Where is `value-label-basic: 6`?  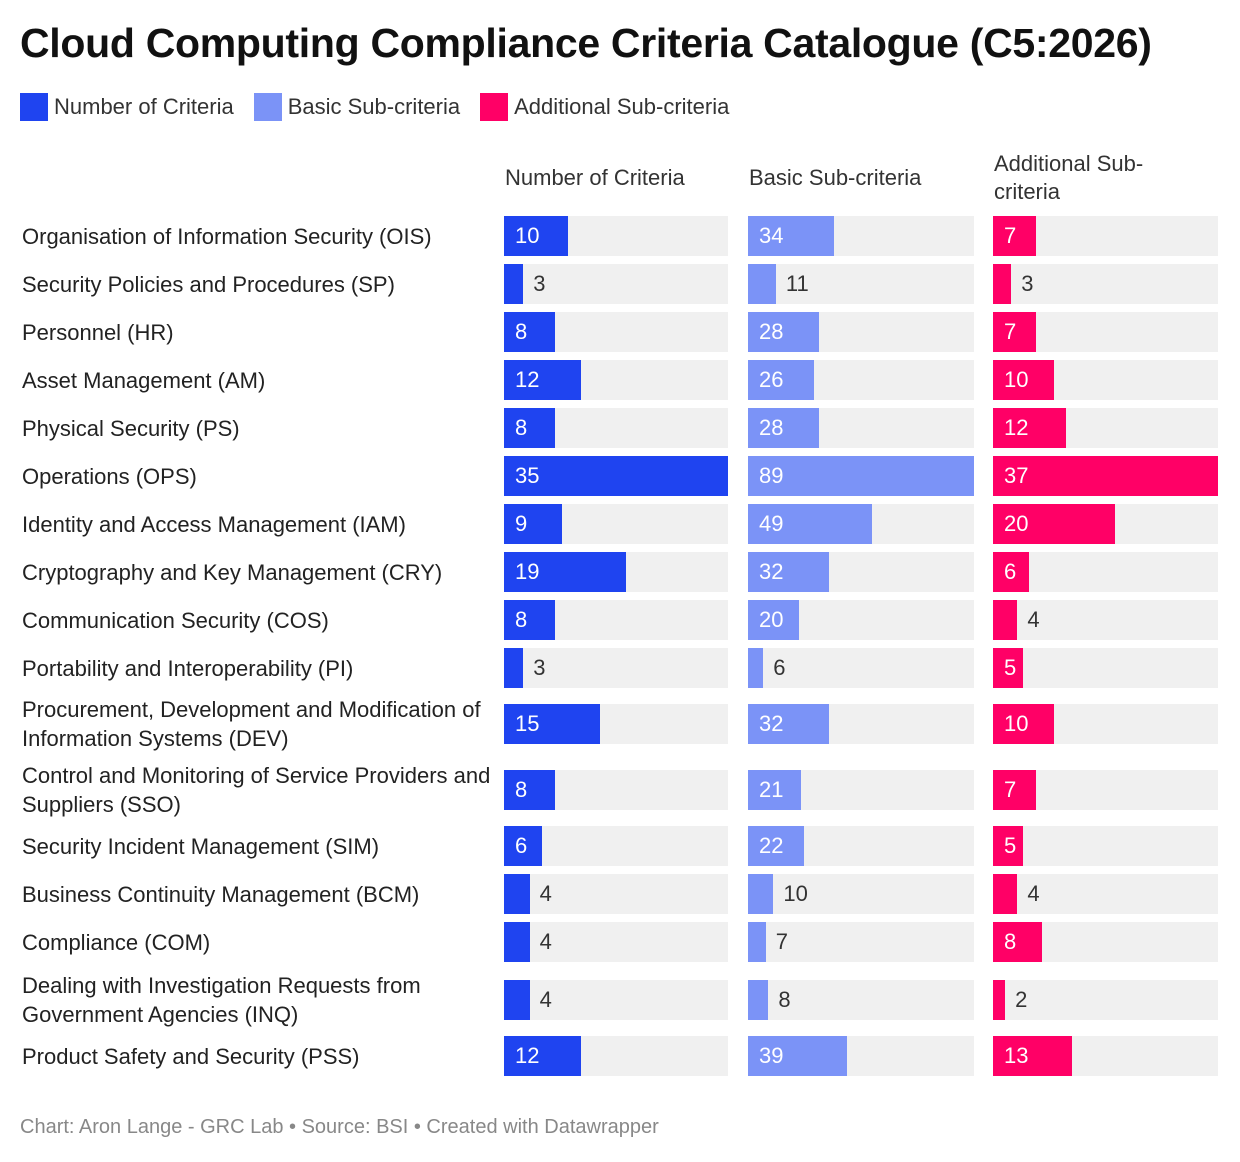 value-label-basic: 6 is located at coordinates (779, 667).